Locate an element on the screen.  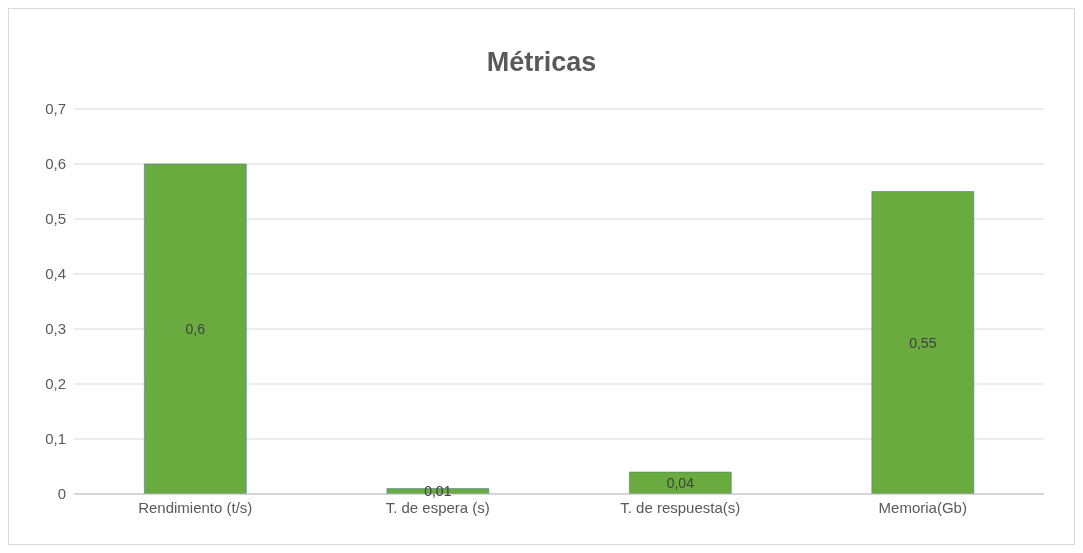
chart-title: Métricas is located at coordinates (541, 62).